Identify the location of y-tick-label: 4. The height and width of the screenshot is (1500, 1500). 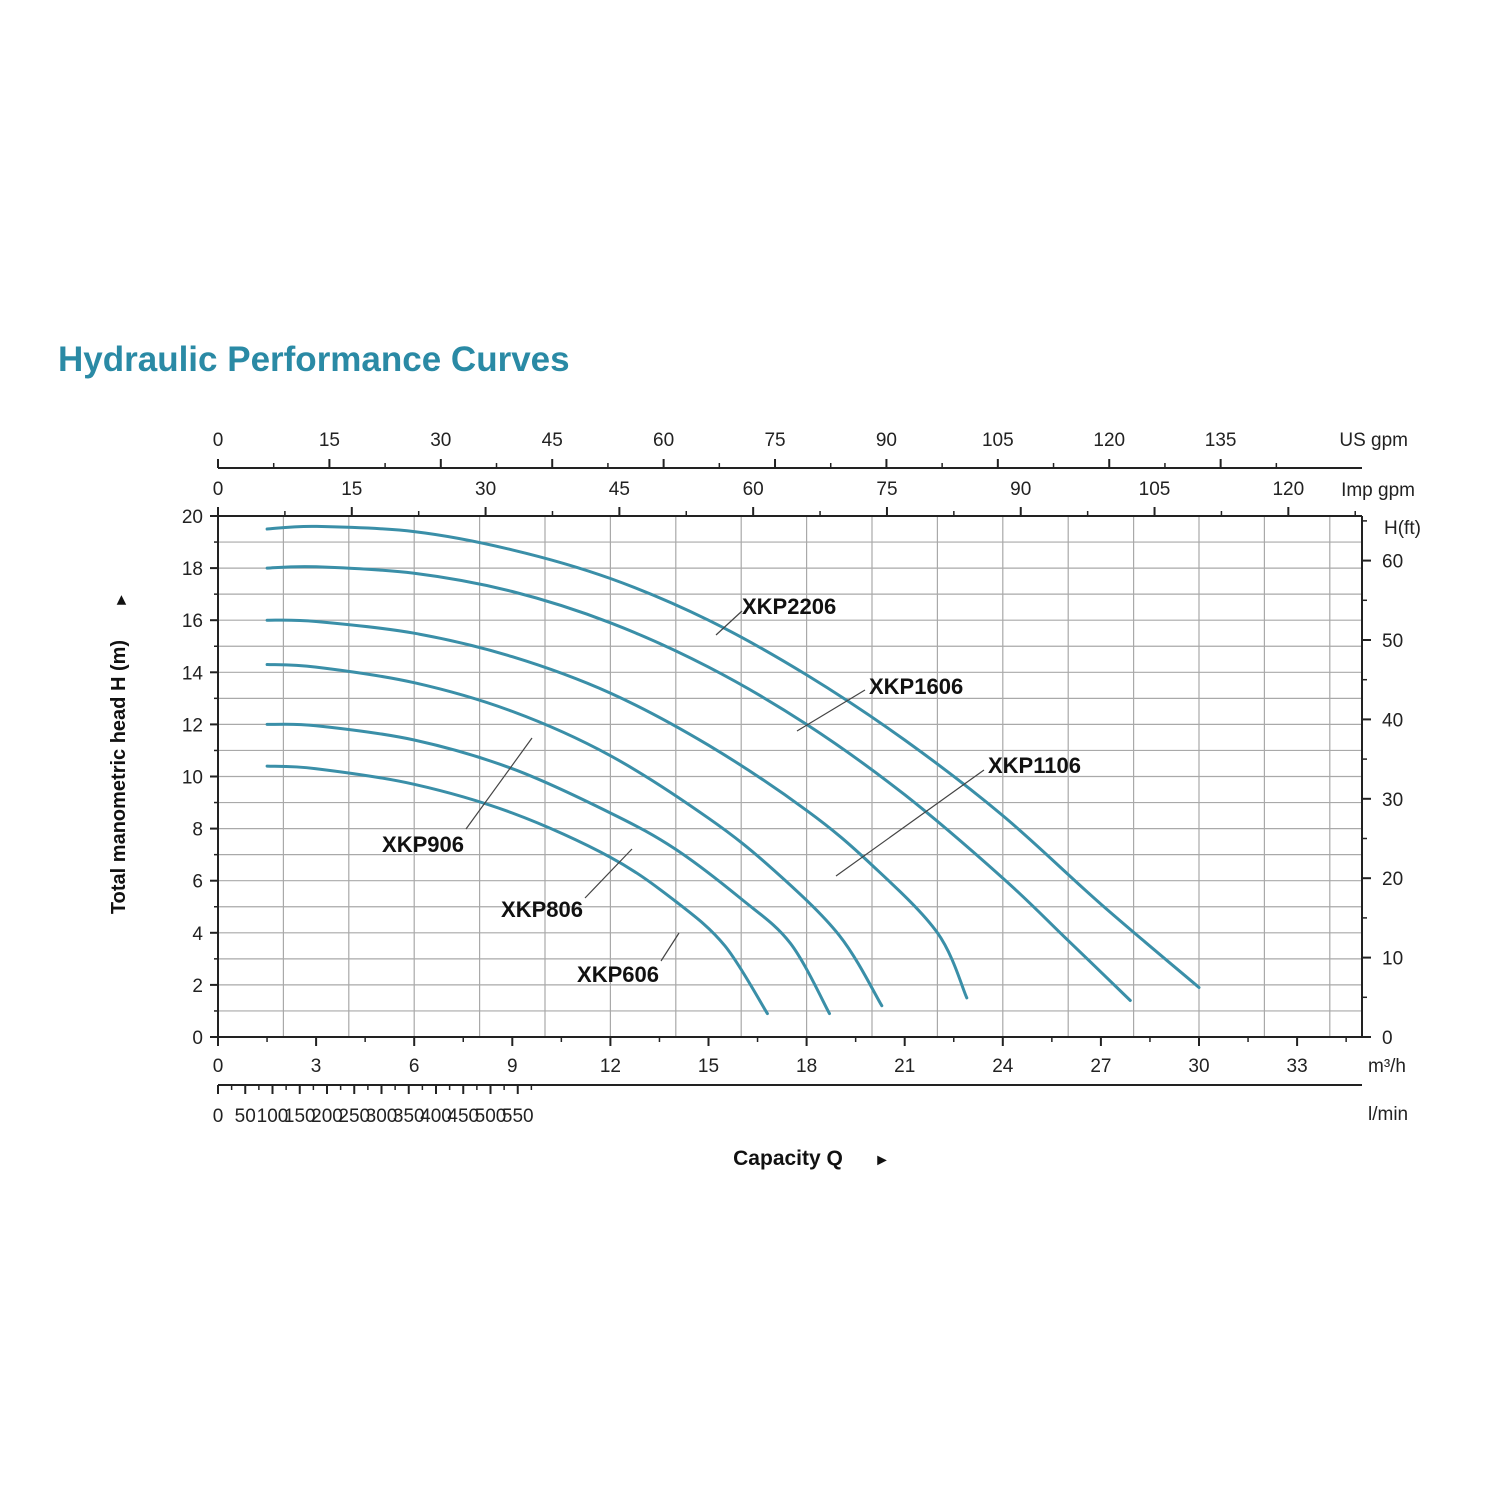
(197, 934).